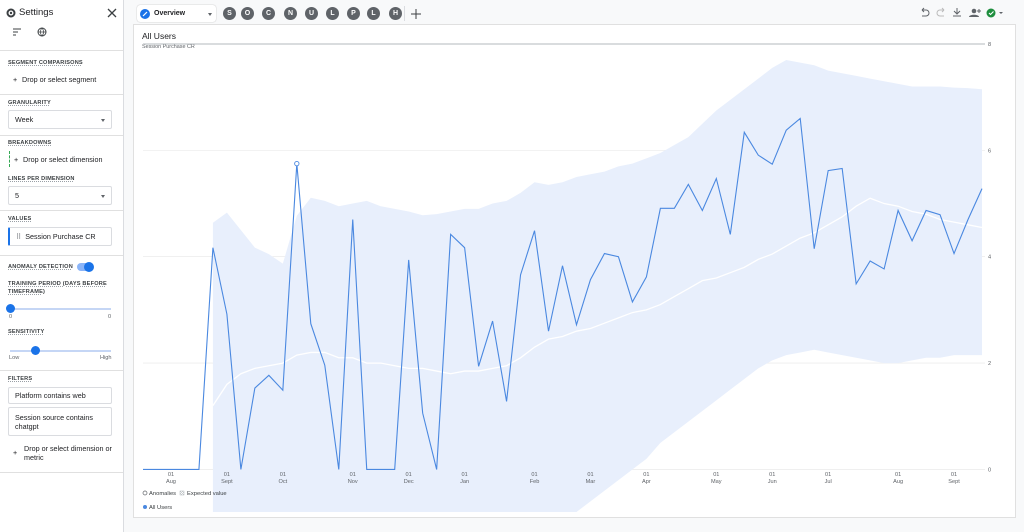 This screenshot has width=1024, height=532. Describe the element at coordinates (395, 13) in the screenshot. I see `tab: H` at that location.